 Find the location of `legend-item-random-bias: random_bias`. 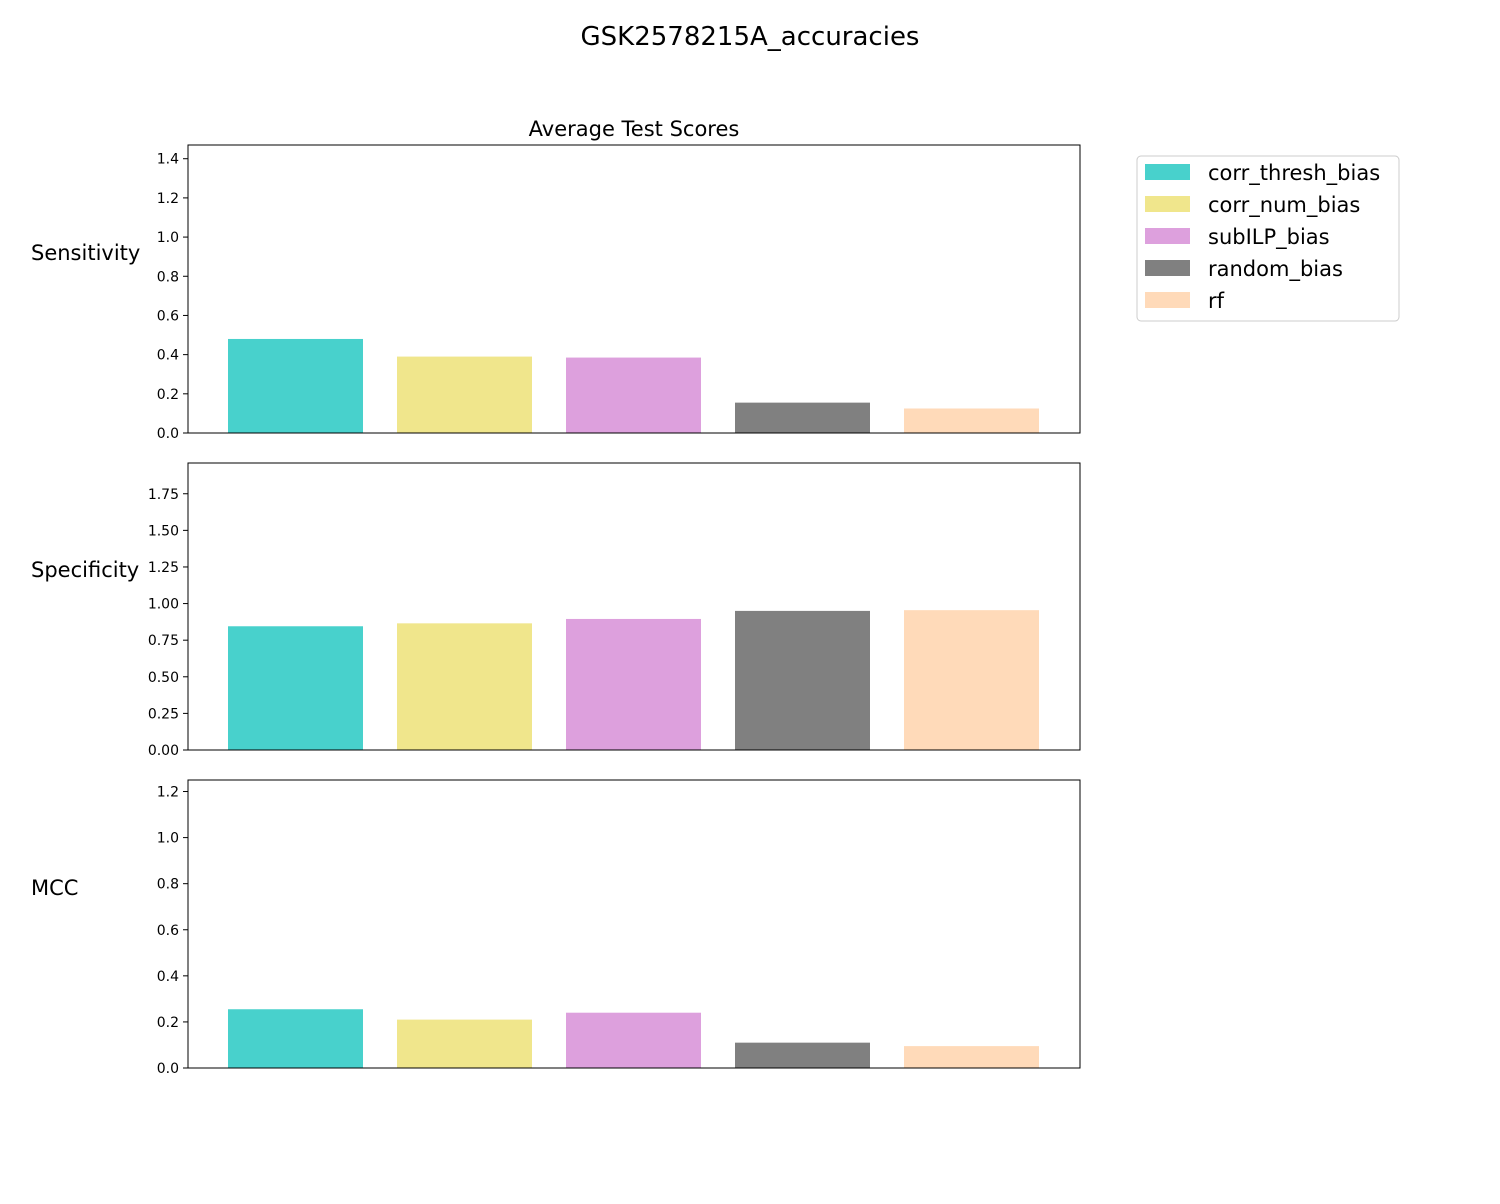

legend-item-random-bias: random_bias is located at coordinates (1244, 269).